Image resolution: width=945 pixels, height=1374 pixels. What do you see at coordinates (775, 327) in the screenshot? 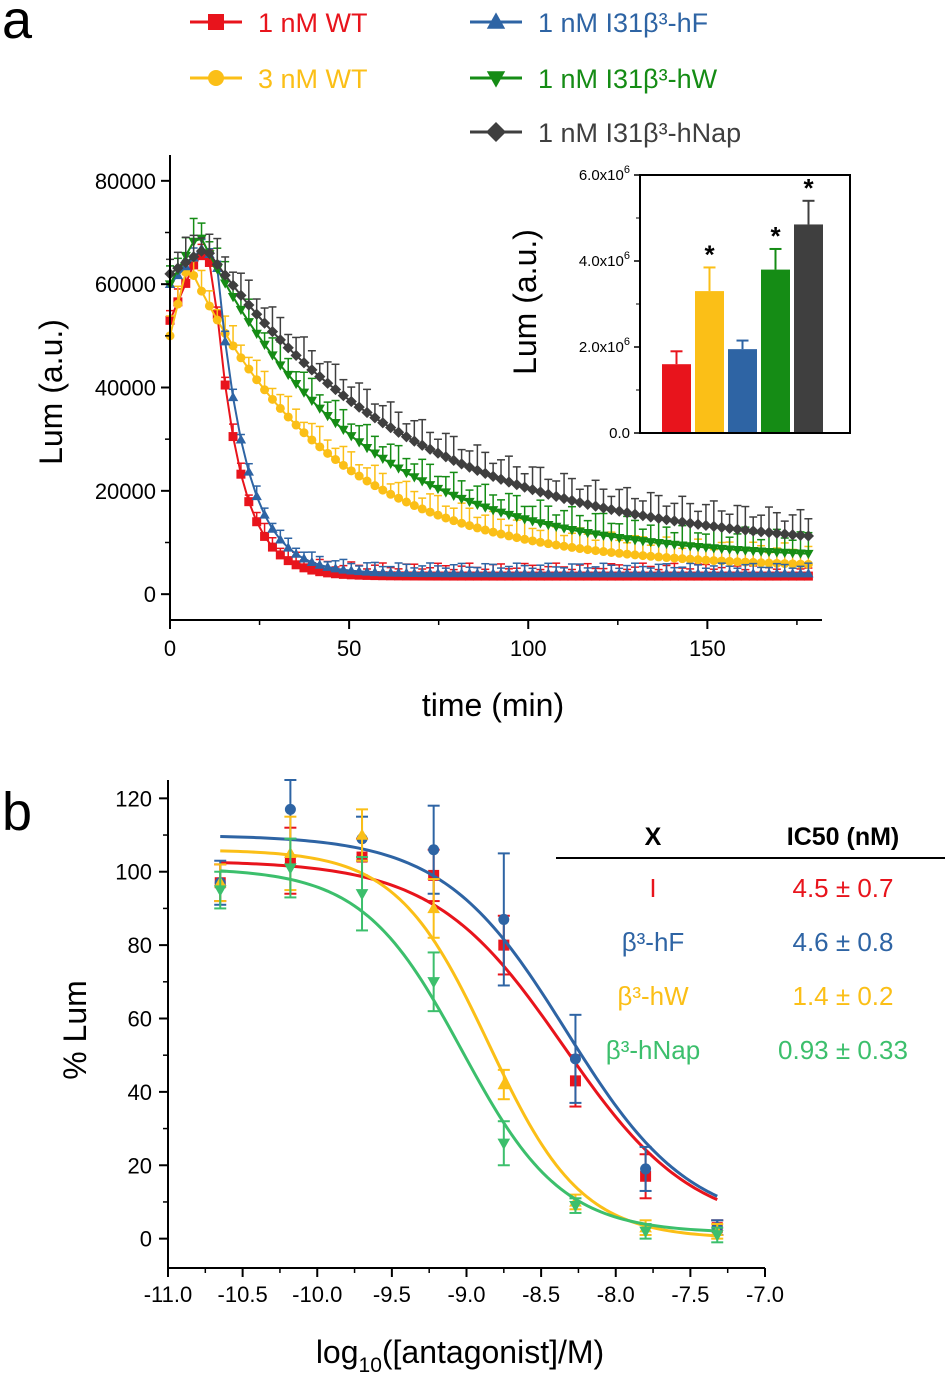
I see `inset-bar-4: *` at bounding box center [775, 327].